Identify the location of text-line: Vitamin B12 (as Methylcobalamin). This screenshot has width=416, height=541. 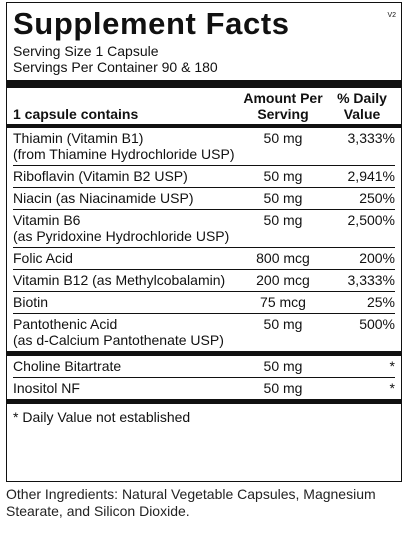
(119, 280).